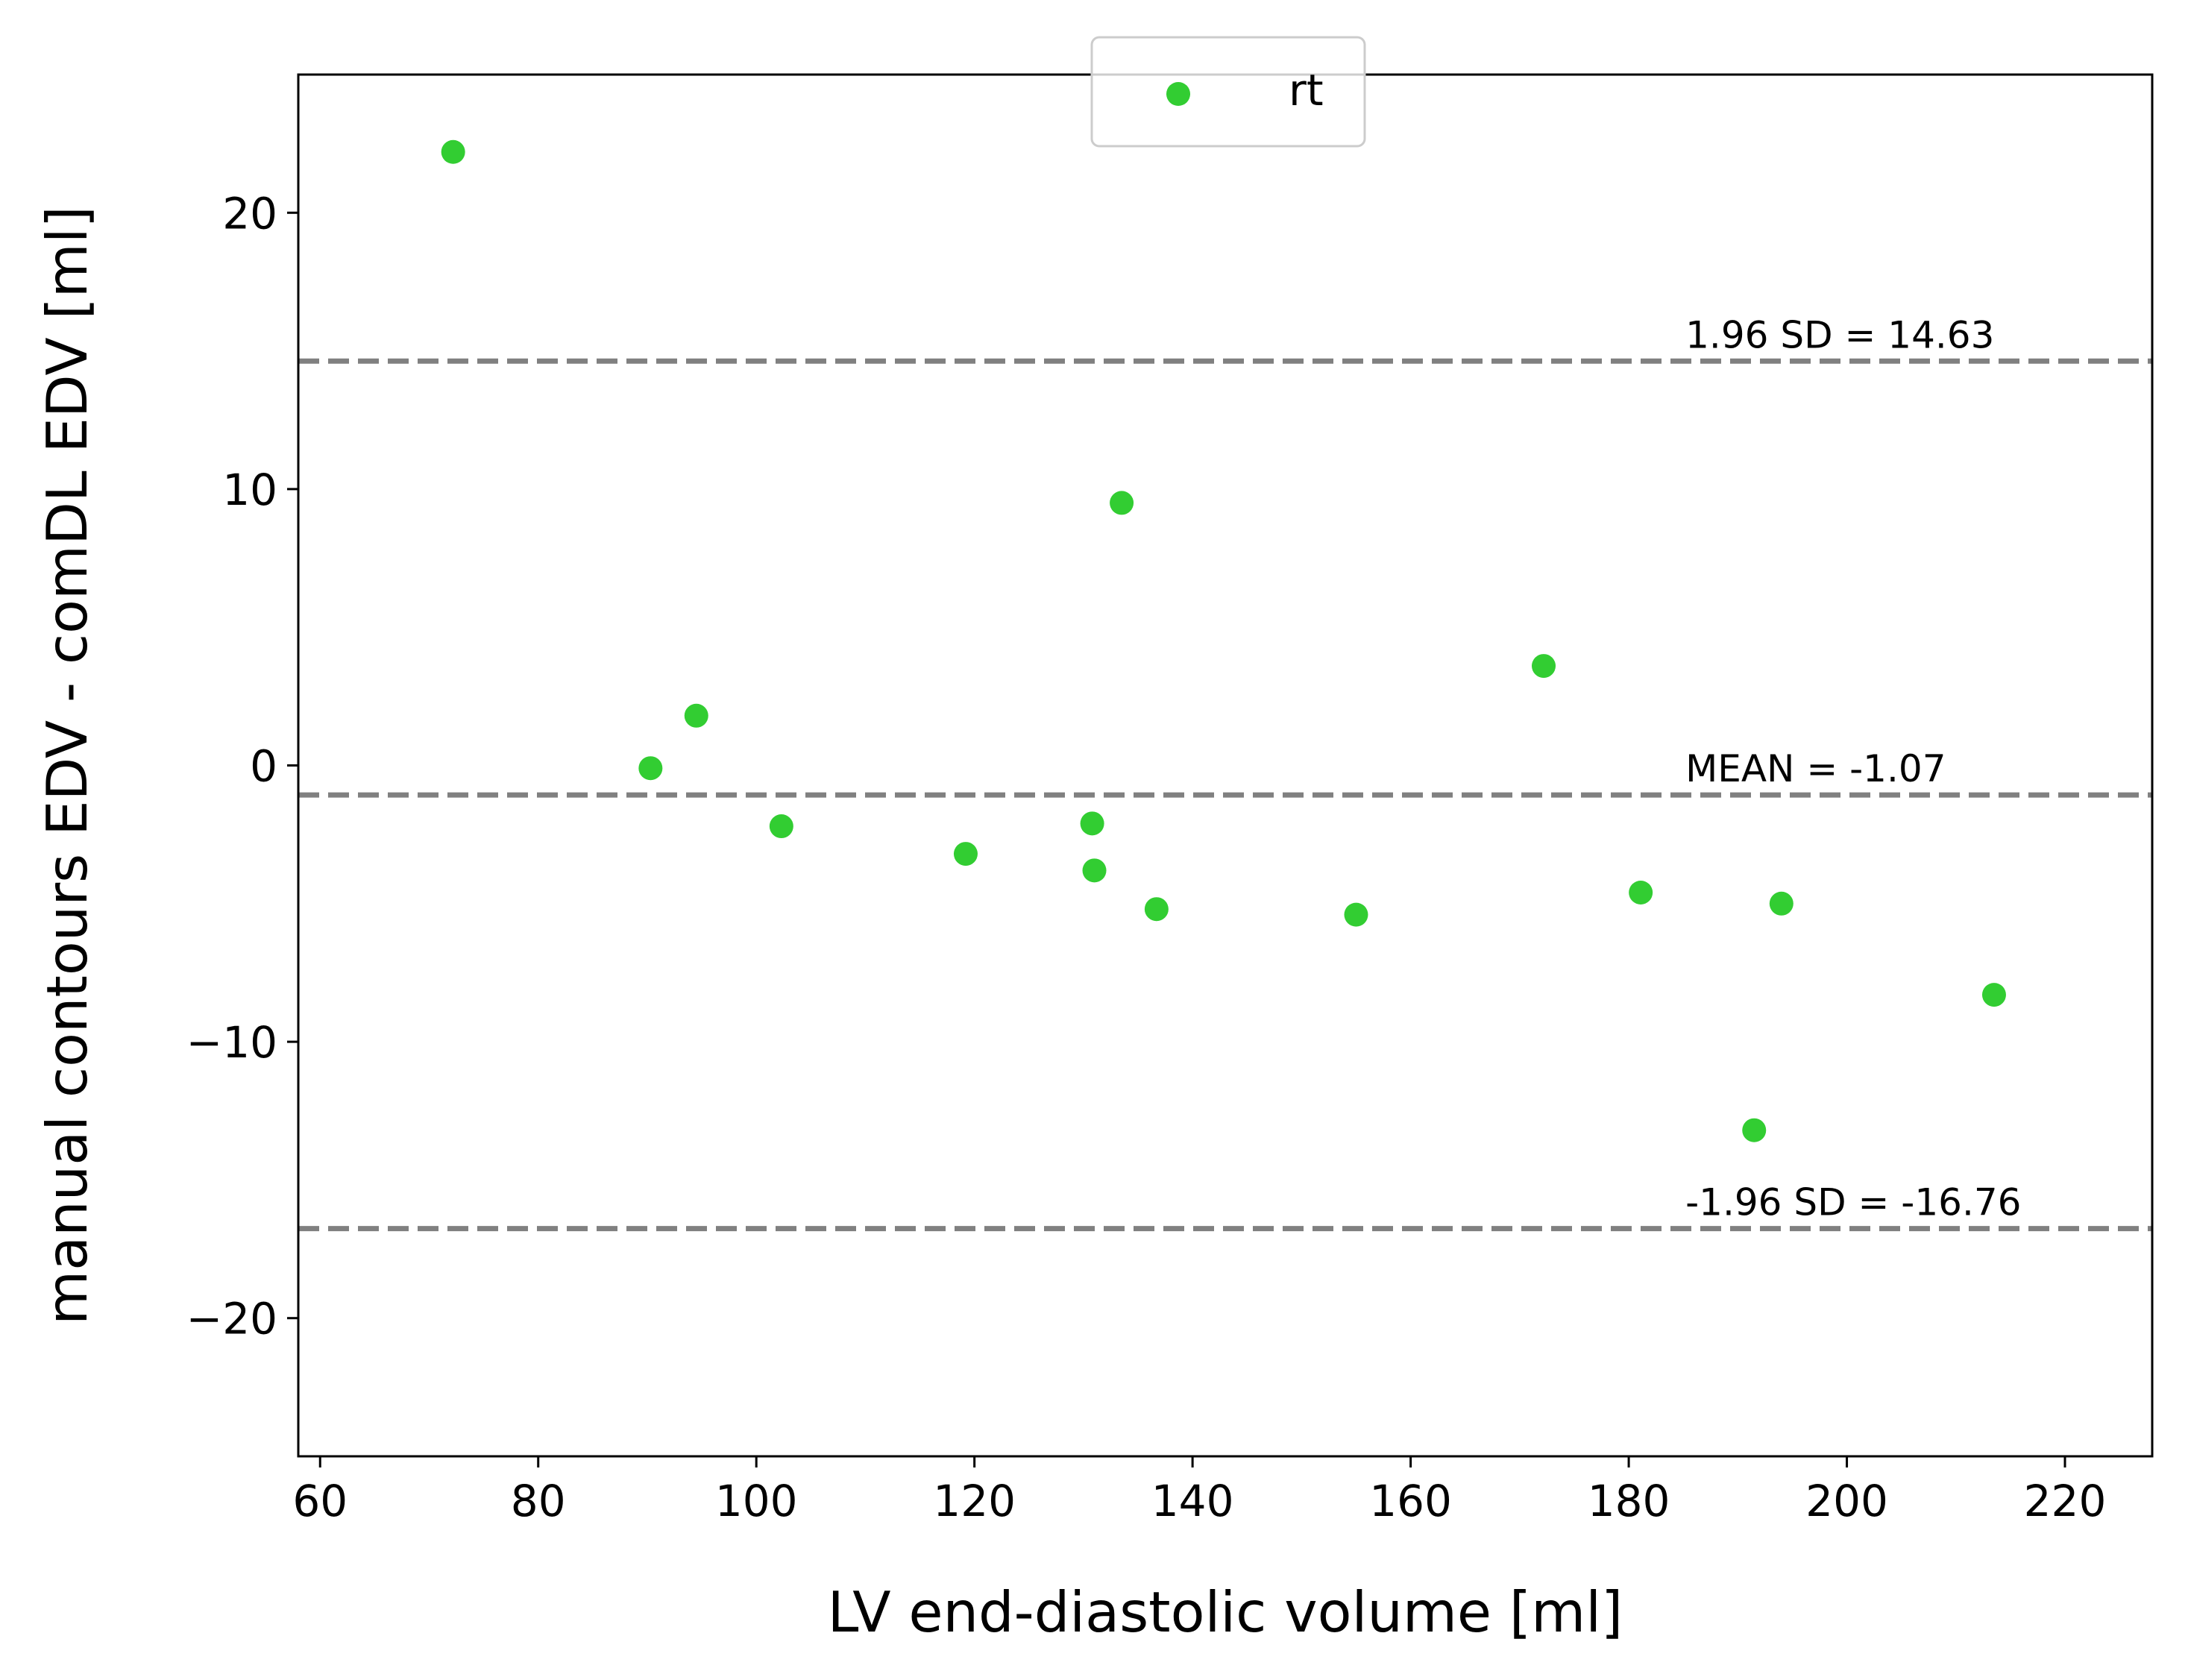  What do you see at coordinates (1629, 1501) in the screenshot?
I see `x-tick-label: 180` at bounding box center [1629, 1501].